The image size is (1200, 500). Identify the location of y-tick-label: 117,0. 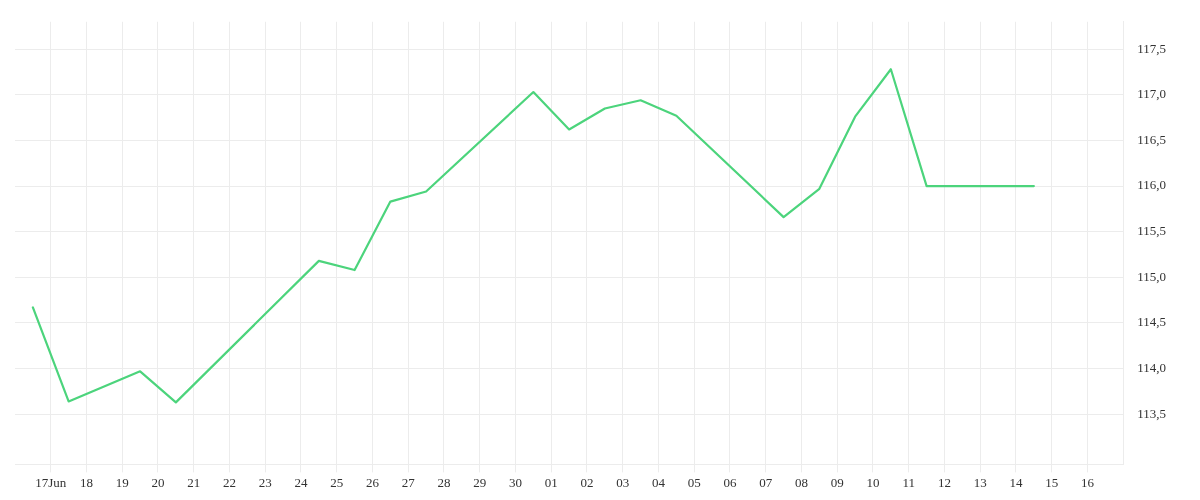
(1152, 94).